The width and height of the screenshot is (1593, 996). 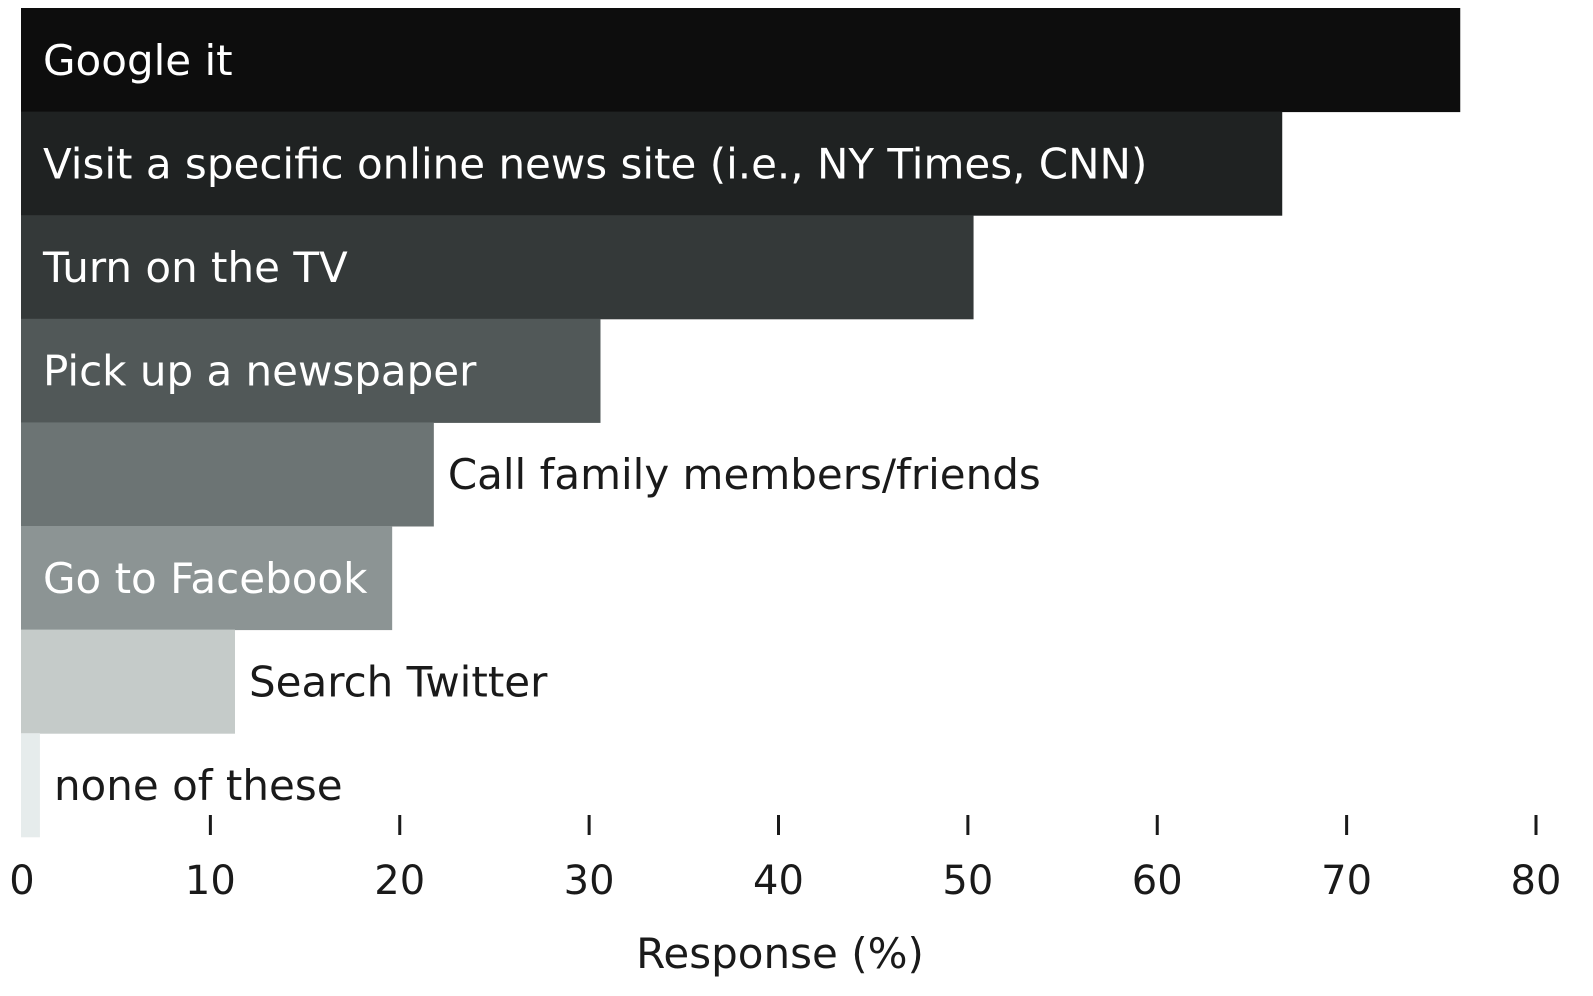 I want to click on x-tick-label-40: 40, so click(x=778, y=881).